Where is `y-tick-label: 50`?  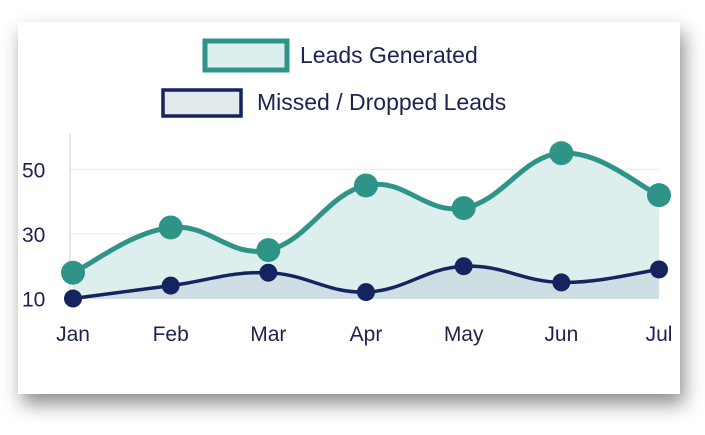 y-tick-label: 50 is located at coordinates (33, 170).